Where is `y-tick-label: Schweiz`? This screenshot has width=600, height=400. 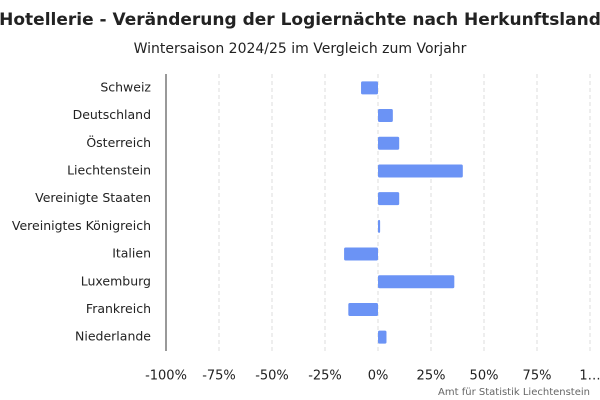 y-tick-label: Schweiz is located at coordinates (125, 86).